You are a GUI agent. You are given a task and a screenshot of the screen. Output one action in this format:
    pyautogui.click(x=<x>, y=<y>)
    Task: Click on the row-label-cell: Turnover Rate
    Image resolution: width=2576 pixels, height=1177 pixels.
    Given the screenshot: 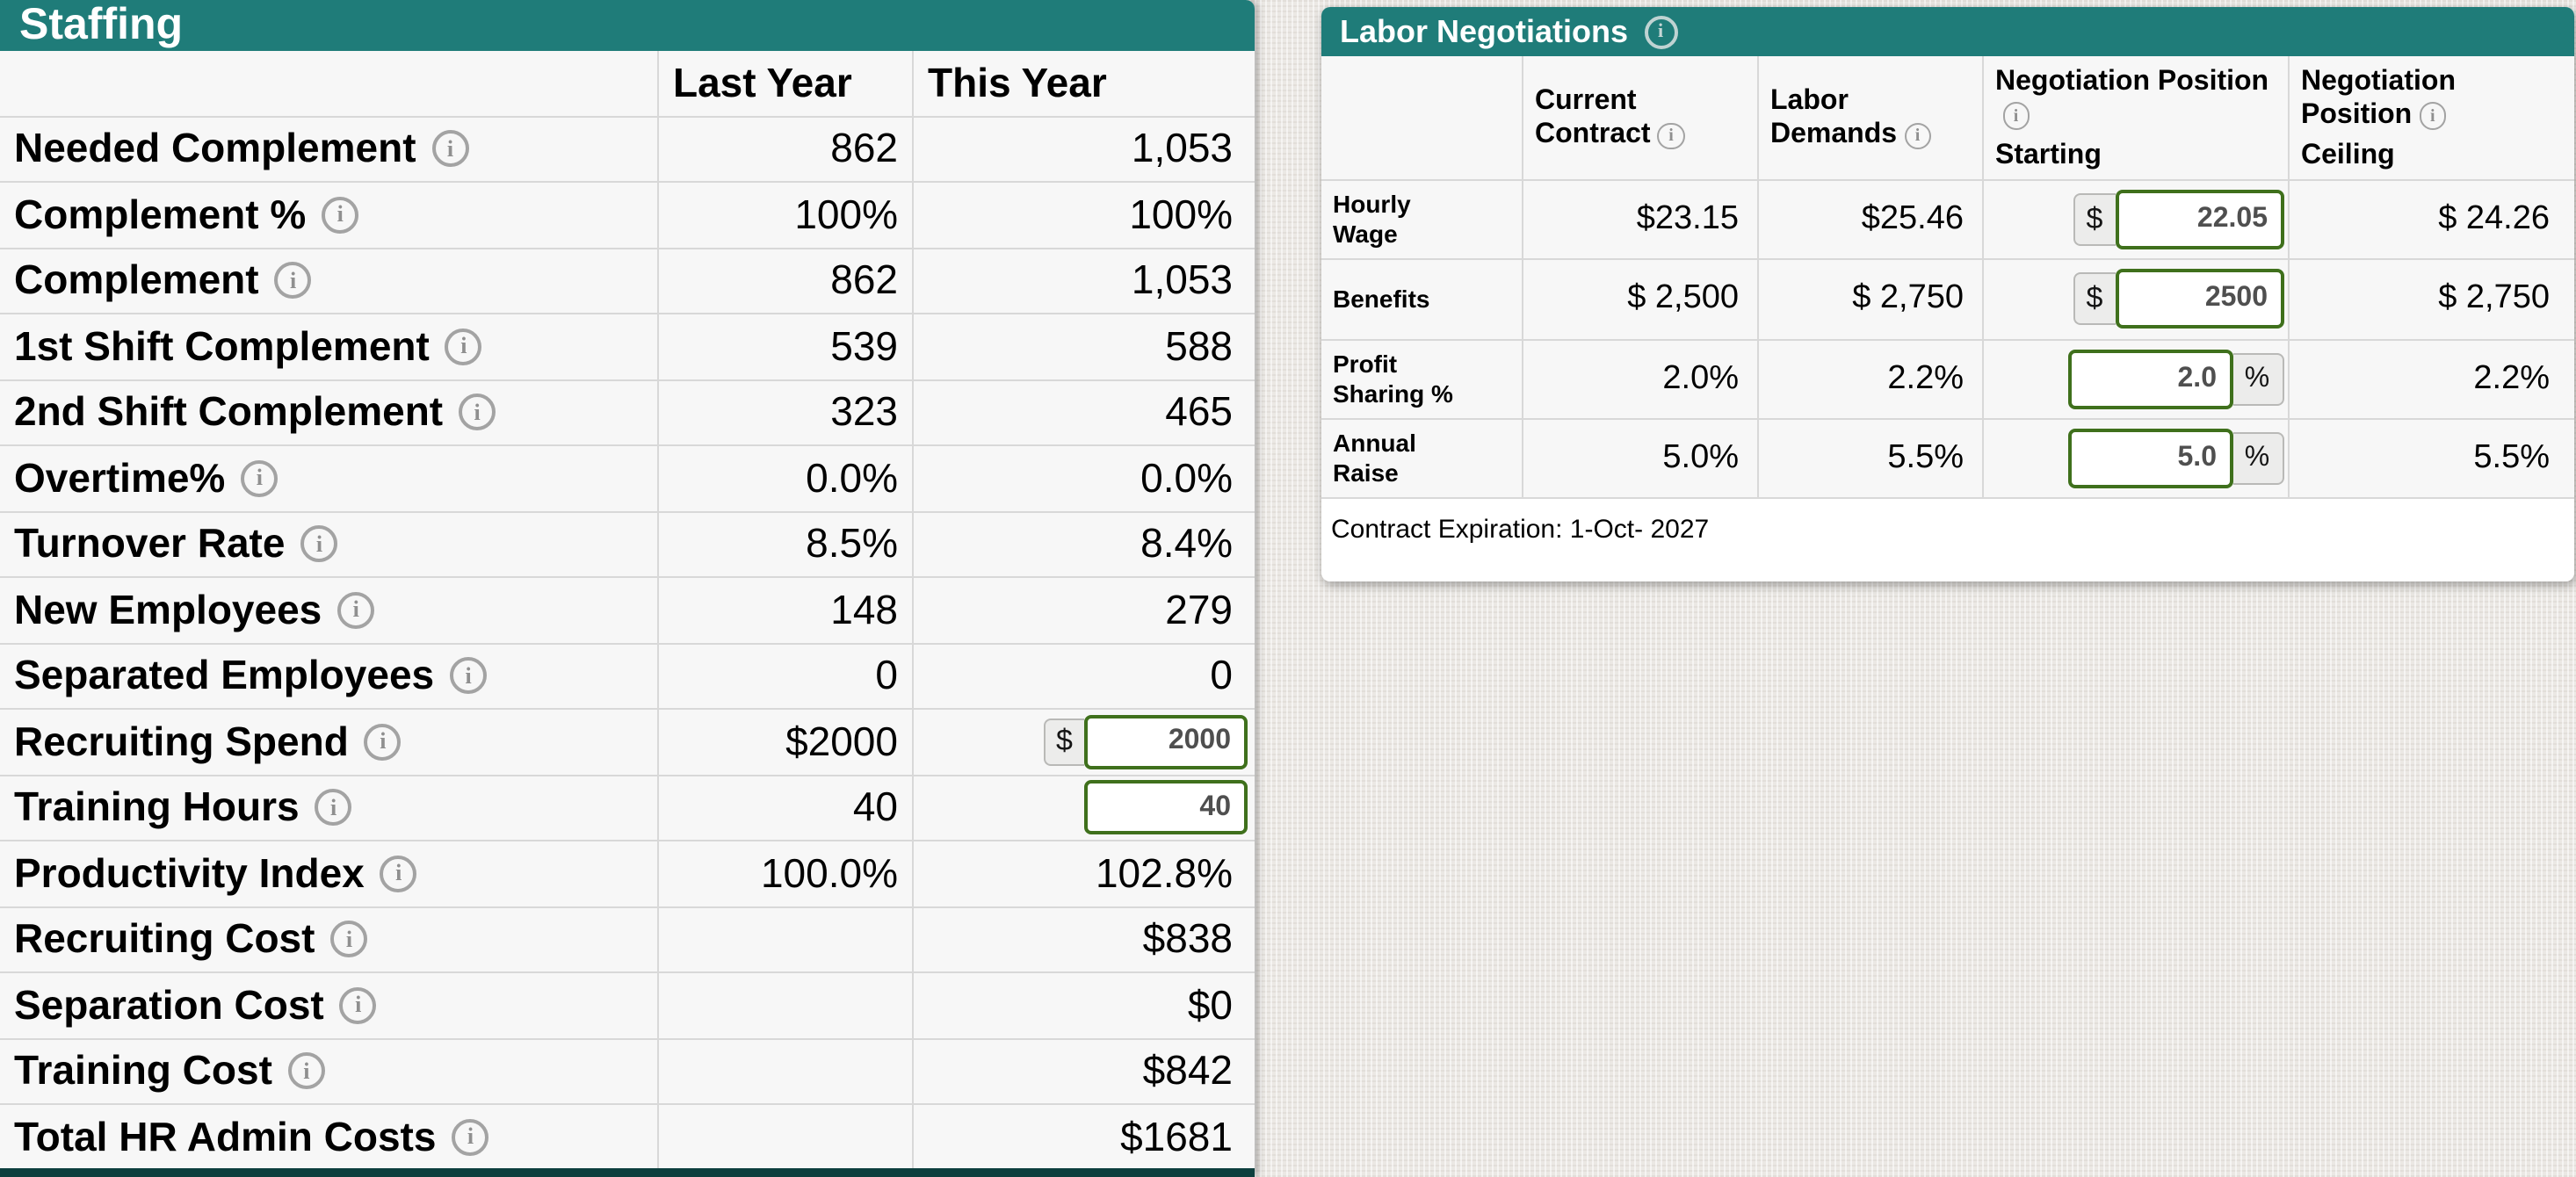 What is the action you would take?
    pyautogui.click(x=329, y=545)
    